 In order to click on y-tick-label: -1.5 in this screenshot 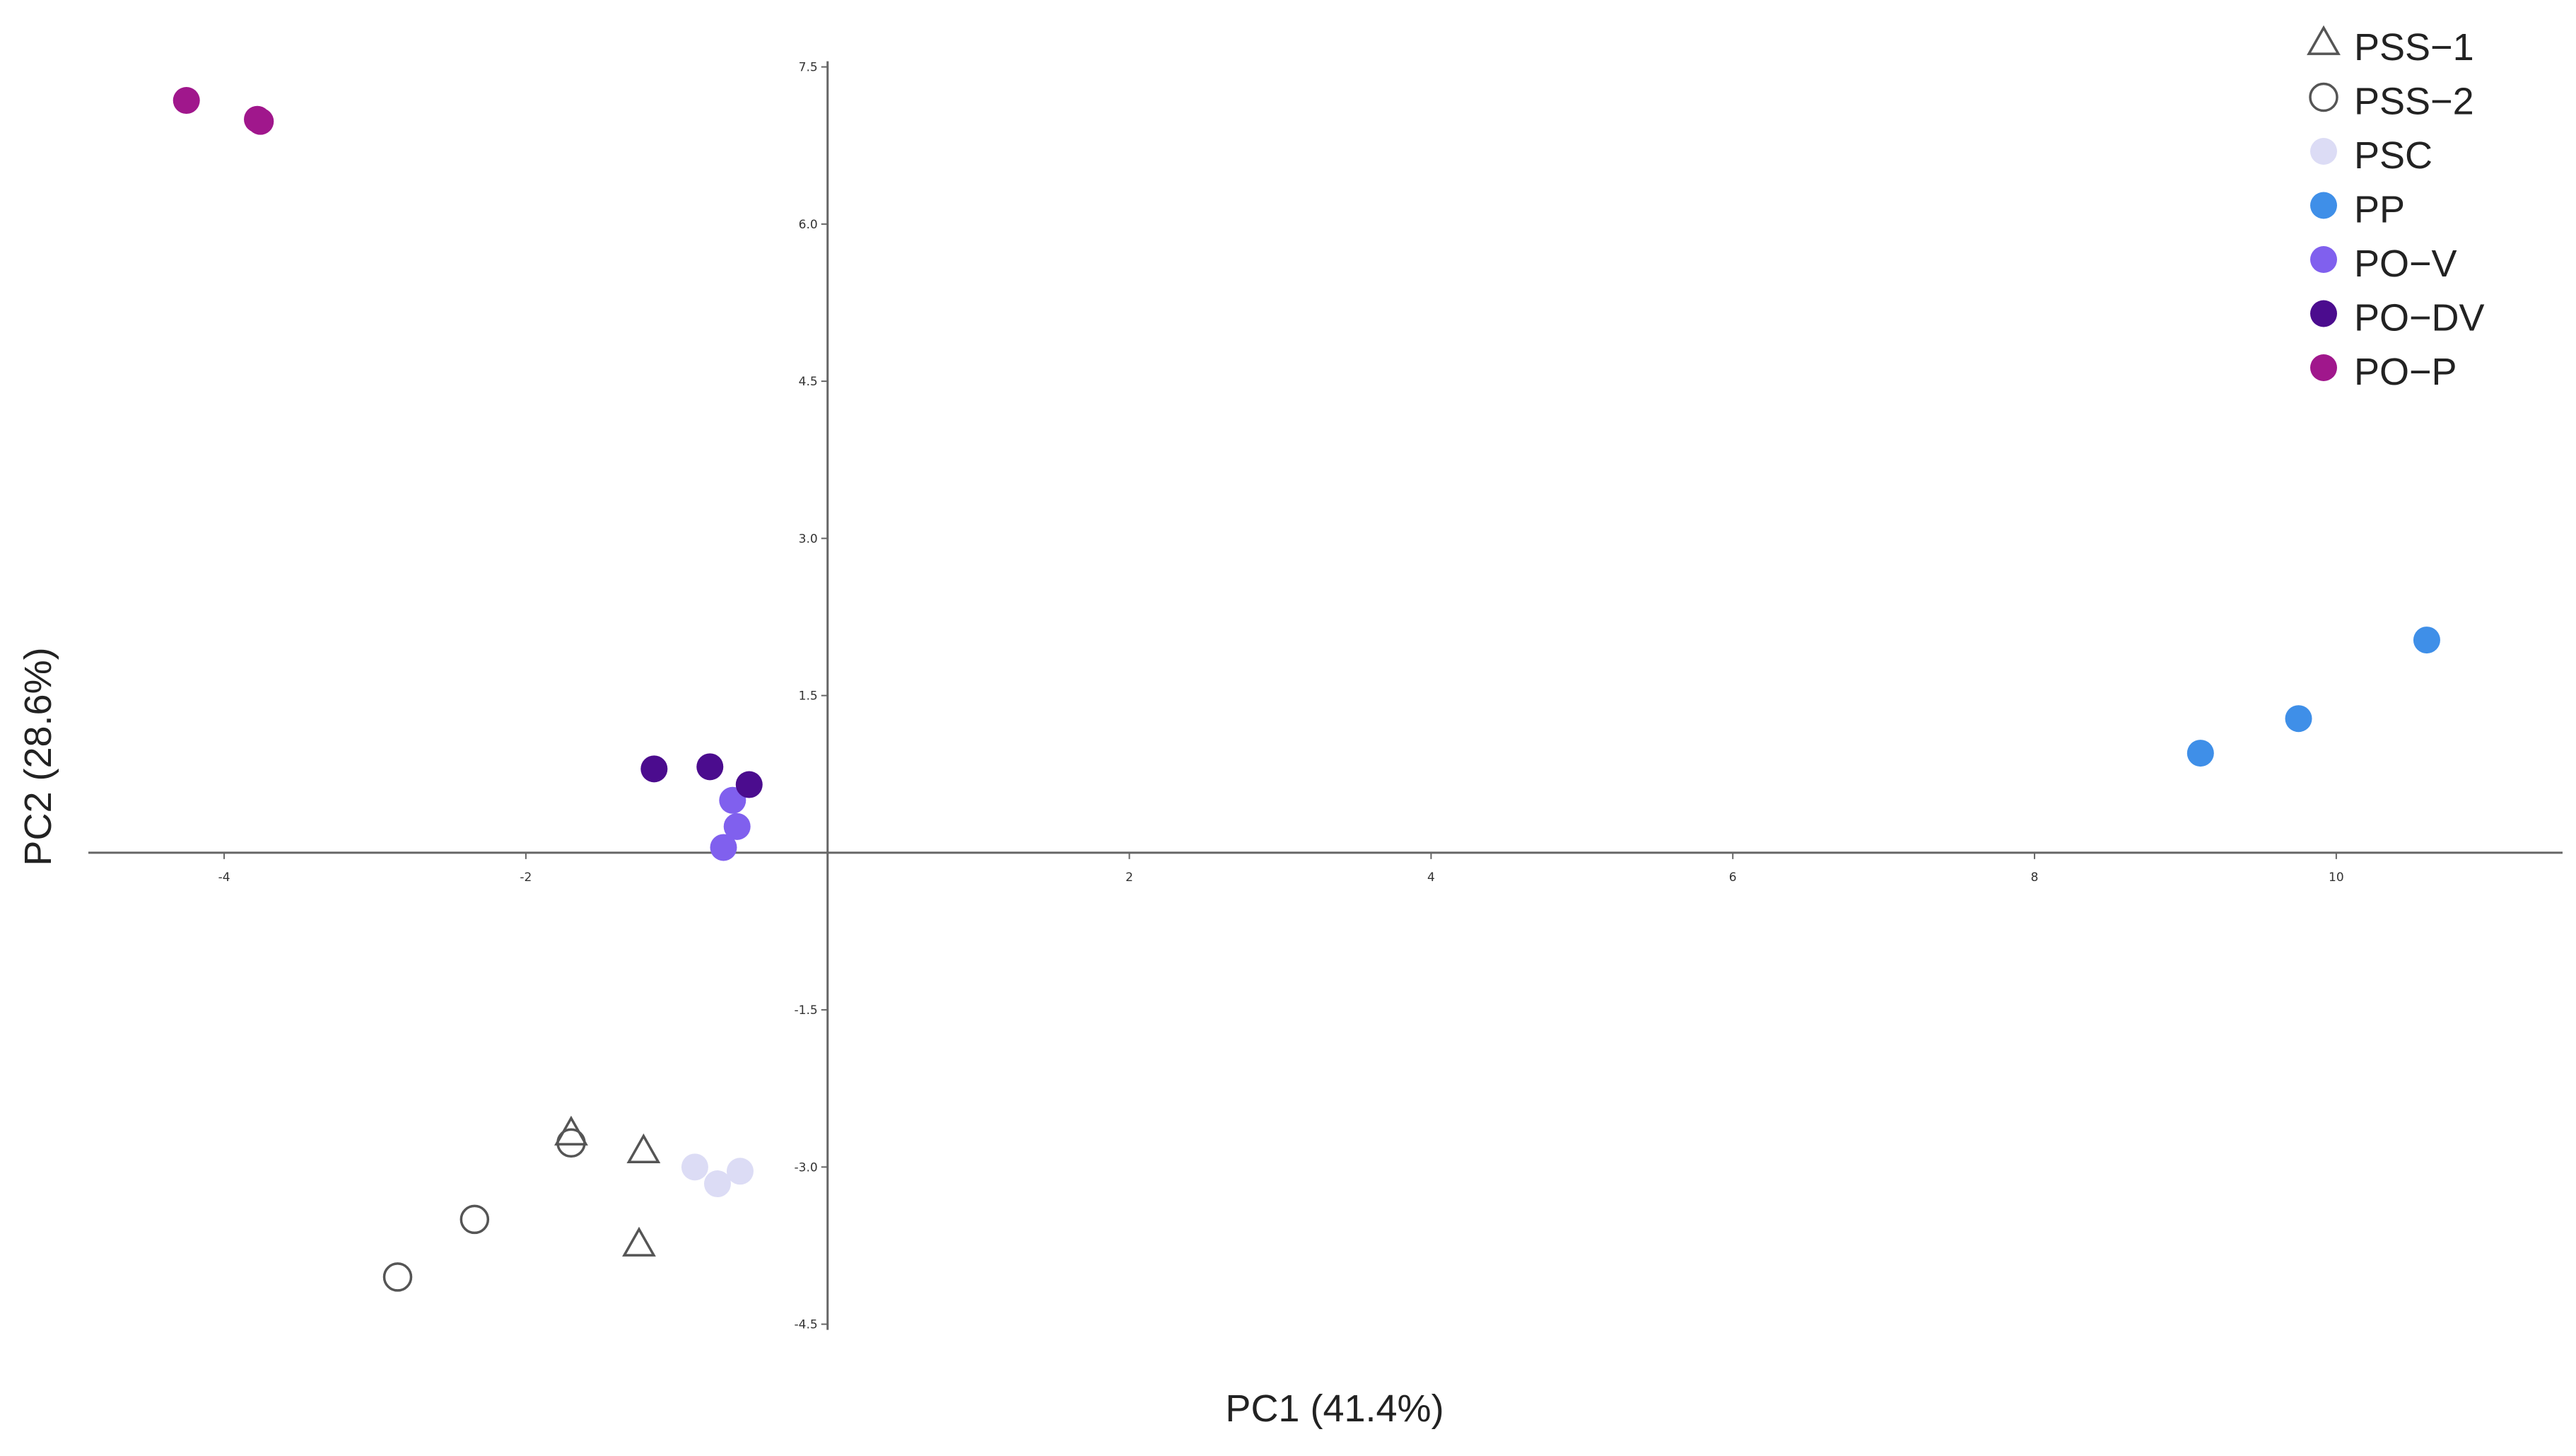, I will do `click(807, 1011)`.